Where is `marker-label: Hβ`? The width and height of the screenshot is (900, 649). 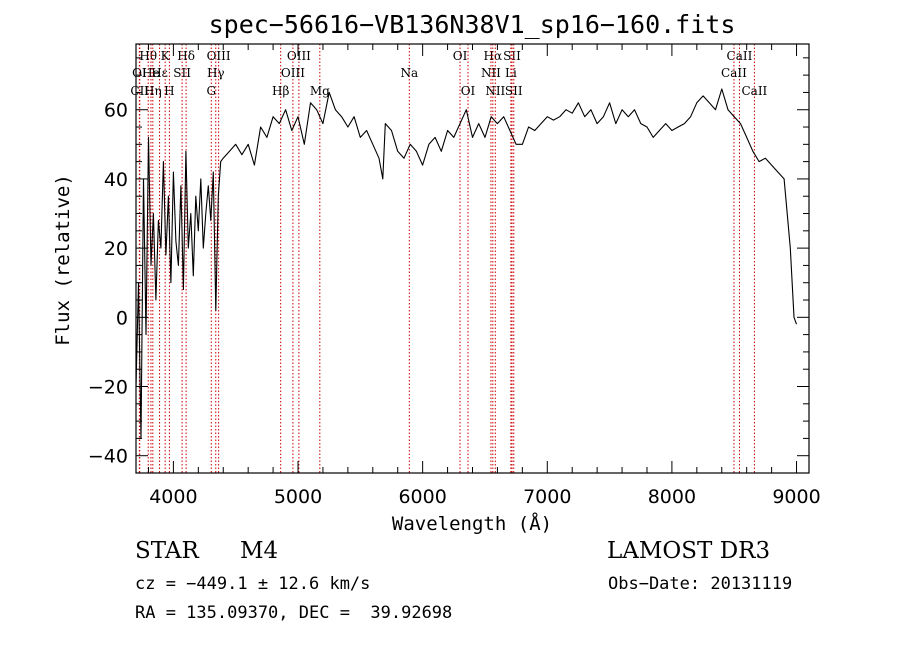 marker-label: Hβ is located at coordinates (280, 91).